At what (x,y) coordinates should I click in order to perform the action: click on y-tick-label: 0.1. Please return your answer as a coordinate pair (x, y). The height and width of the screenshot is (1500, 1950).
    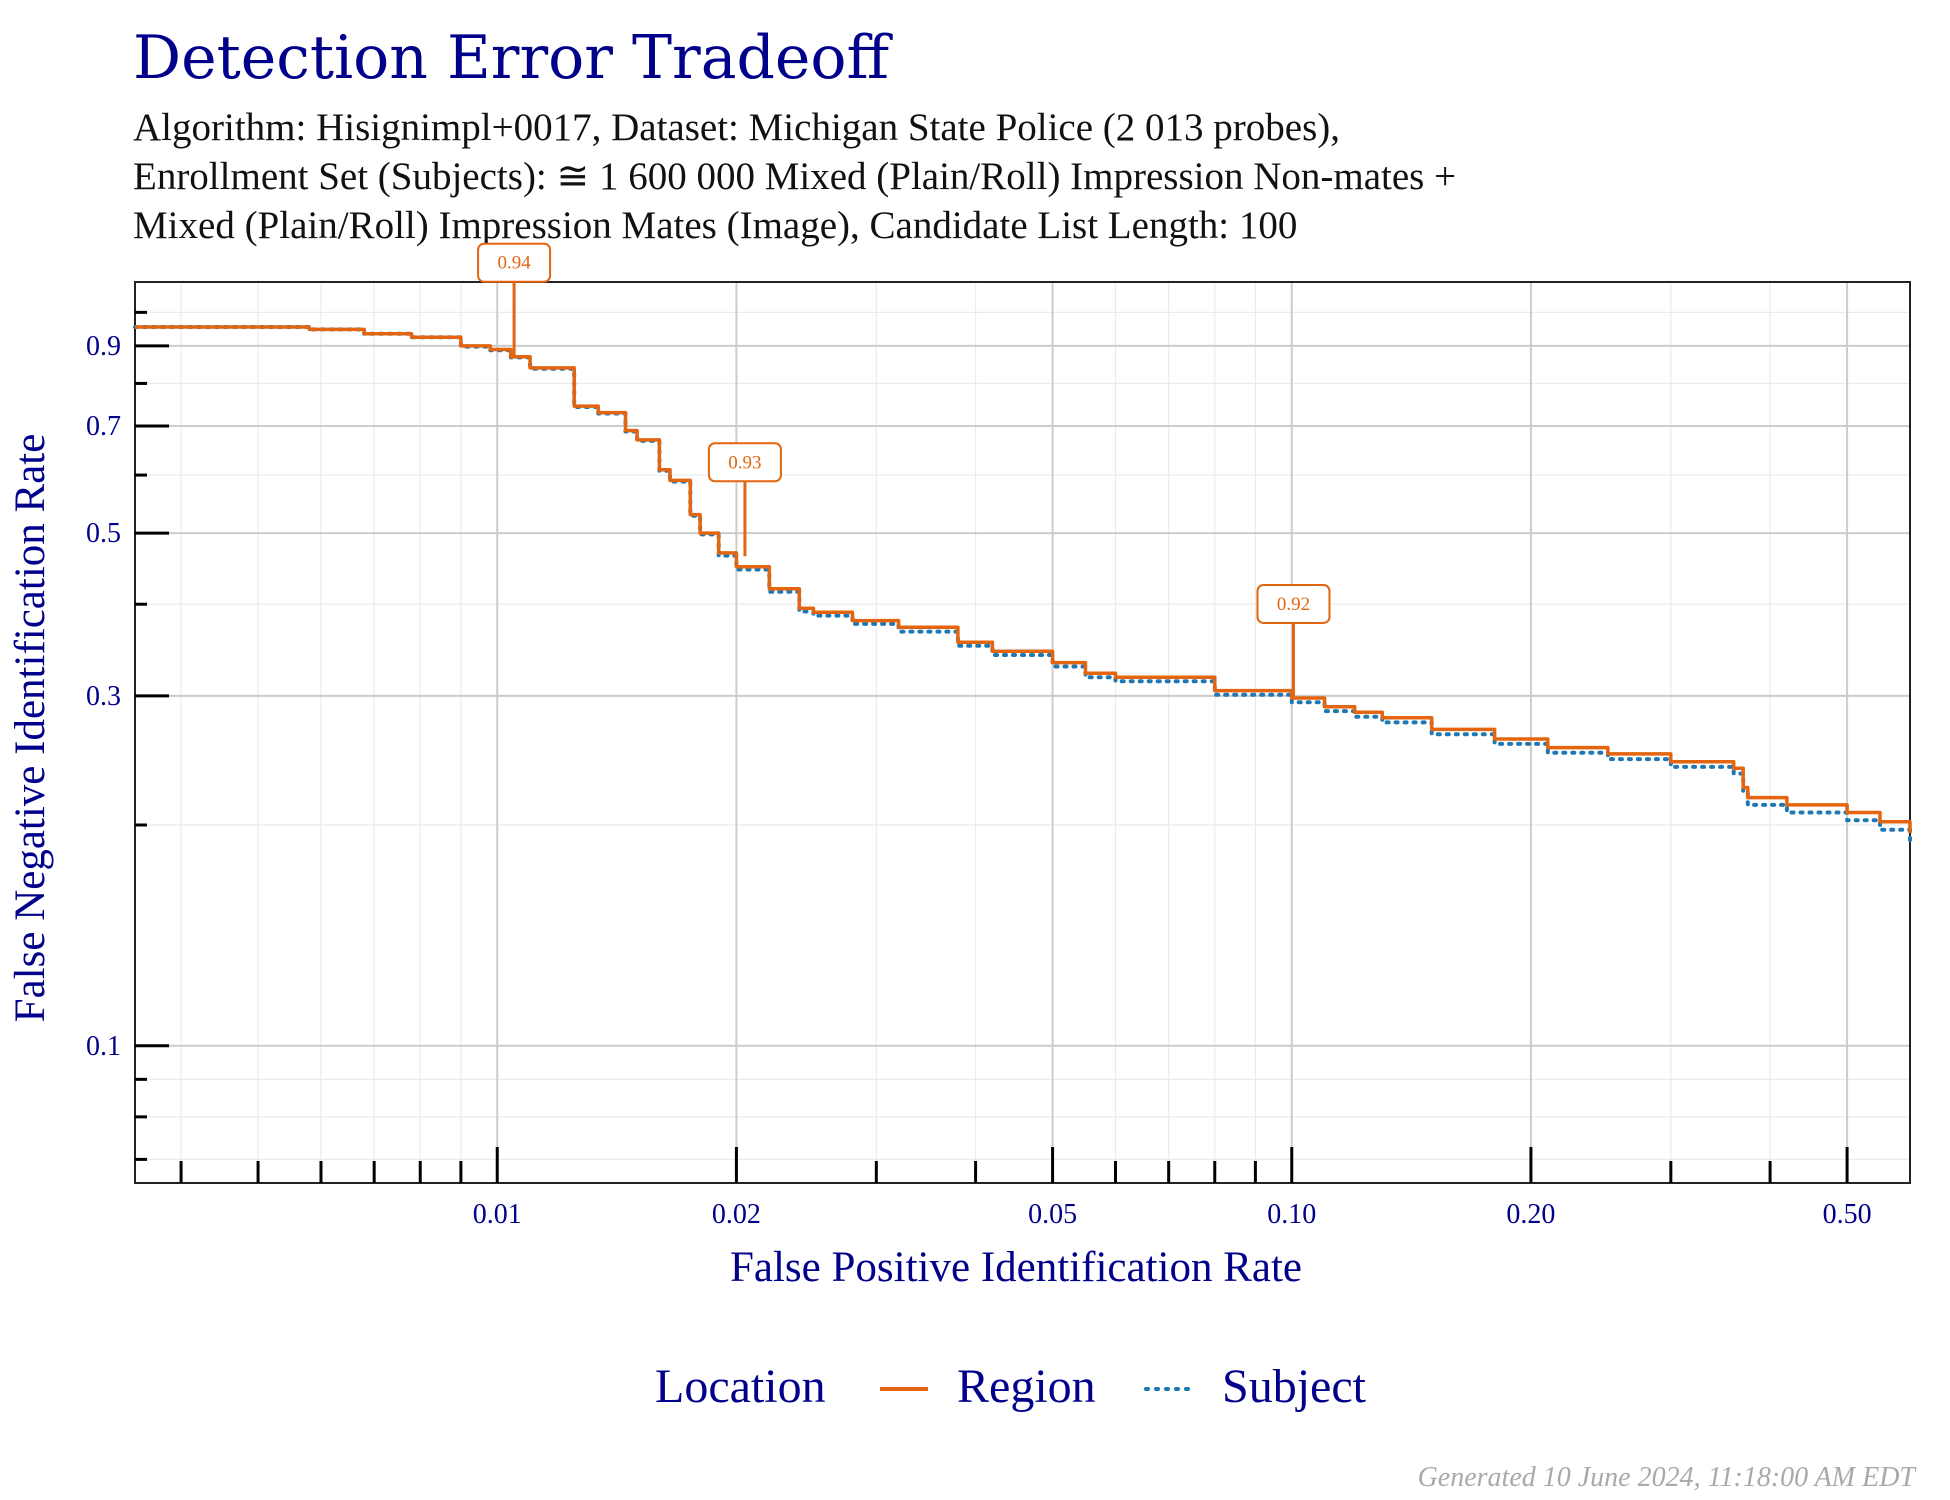
    Looking at the image, I should click on (103, 1046).